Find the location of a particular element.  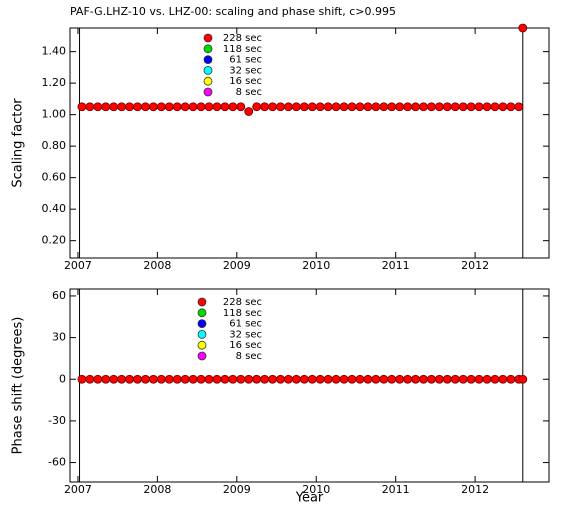

y-axis-label: Phase shift (degrees) is located at coordinates (18, 386).